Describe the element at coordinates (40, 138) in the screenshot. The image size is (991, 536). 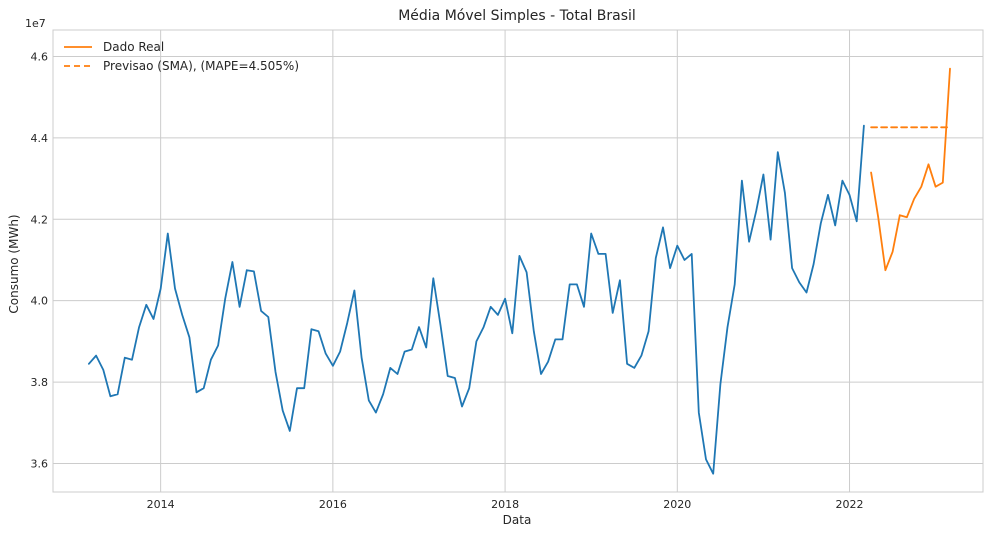
I see `y-tick-label: 4.4` at that location.